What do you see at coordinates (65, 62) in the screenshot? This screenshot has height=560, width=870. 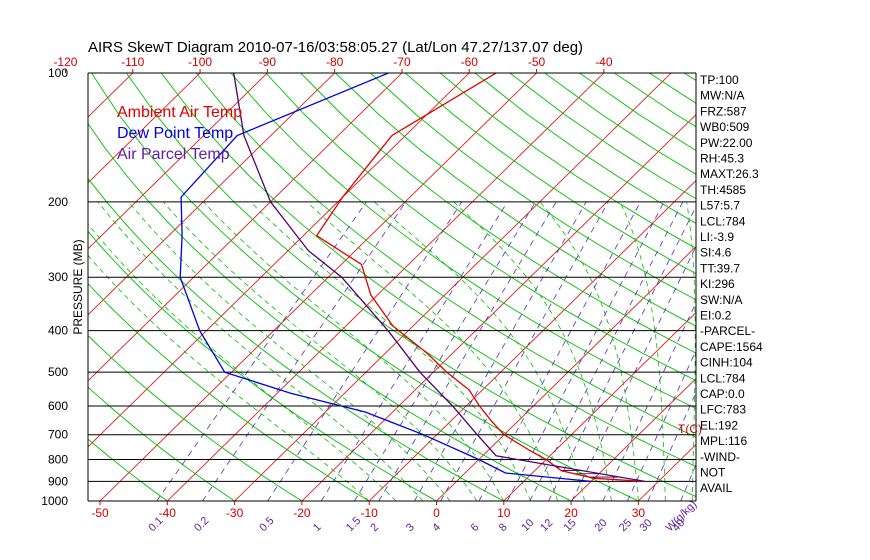 I see `top-temp-tick-label: -120` at bounding box center [65, 62].